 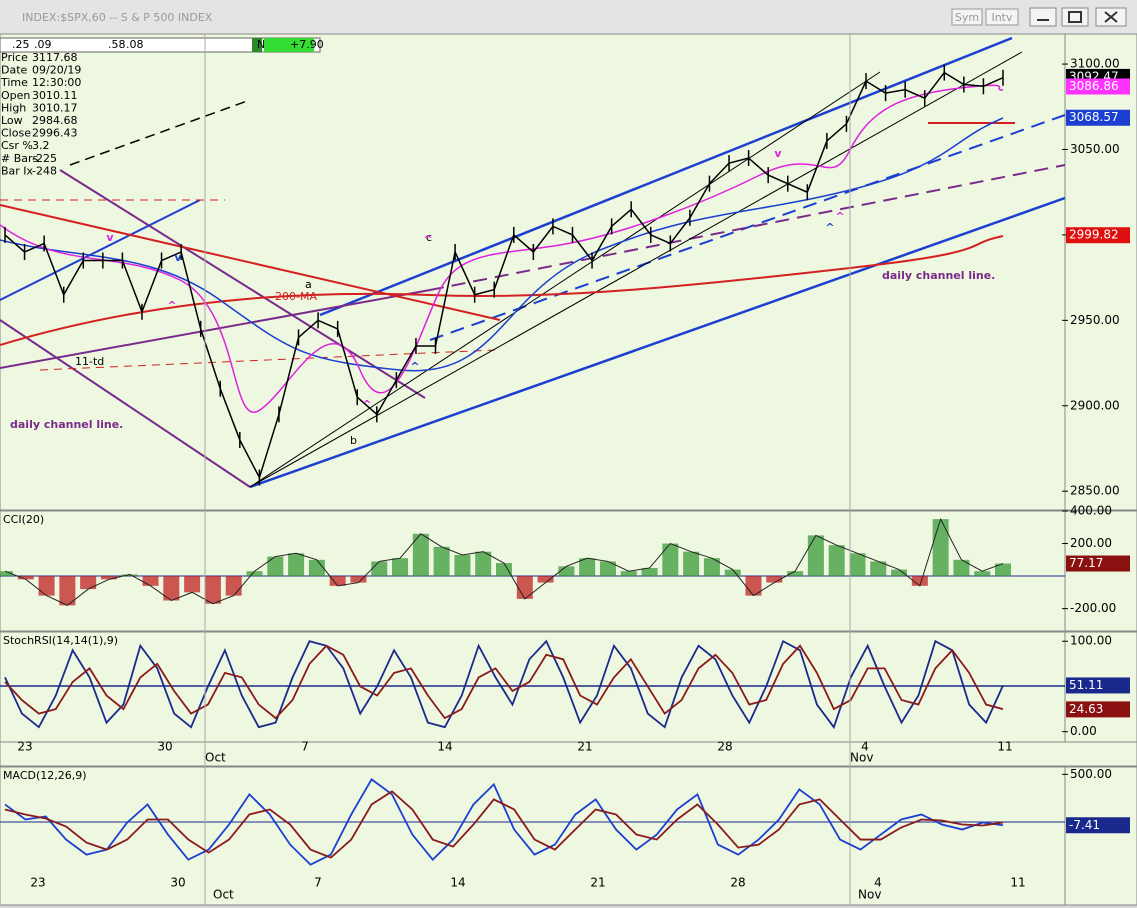 What do you see at coordinates (125, 403) in the screenshot?
I see `purple-falling` at bounding box center [125, 403].